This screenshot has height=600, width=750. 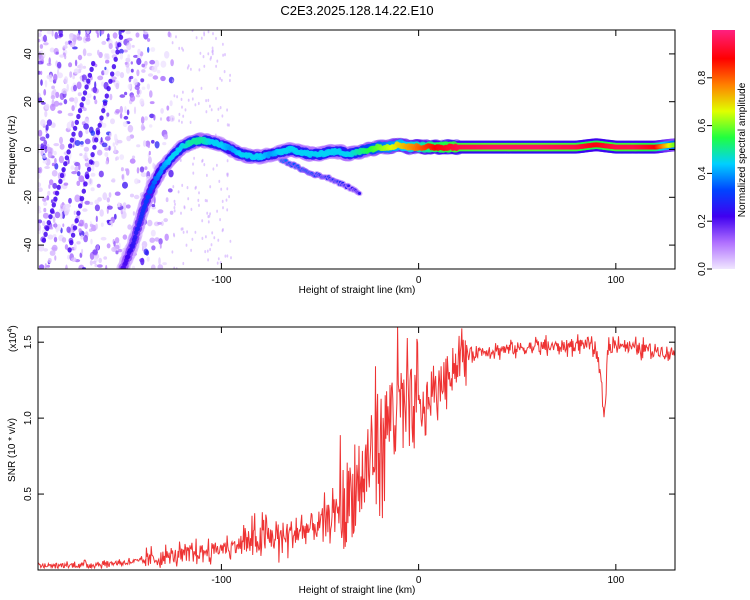 I want to click on colorbar-tick-label: 0.2, so click(x=702, y=221).